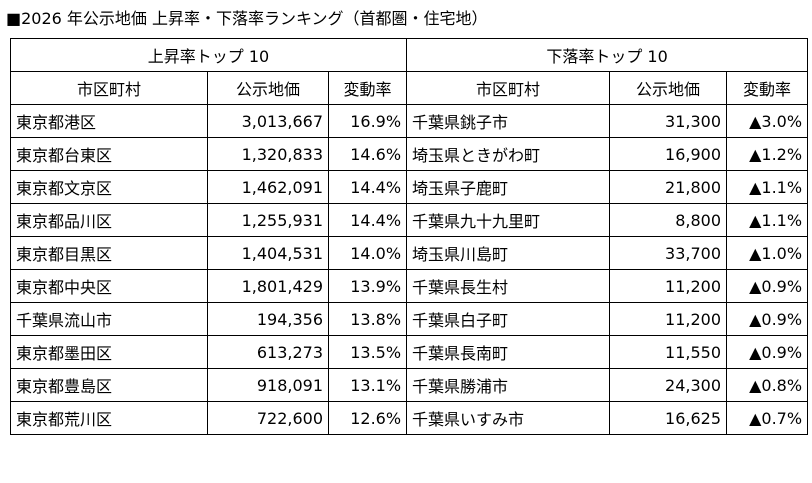 The height and width of the screenshot is (483, 812). What do you see at coordinates (208, 55) in the screenshot?
I see `rising-group-header: 上昇率トップ 10` at bounding box center [208, 55].